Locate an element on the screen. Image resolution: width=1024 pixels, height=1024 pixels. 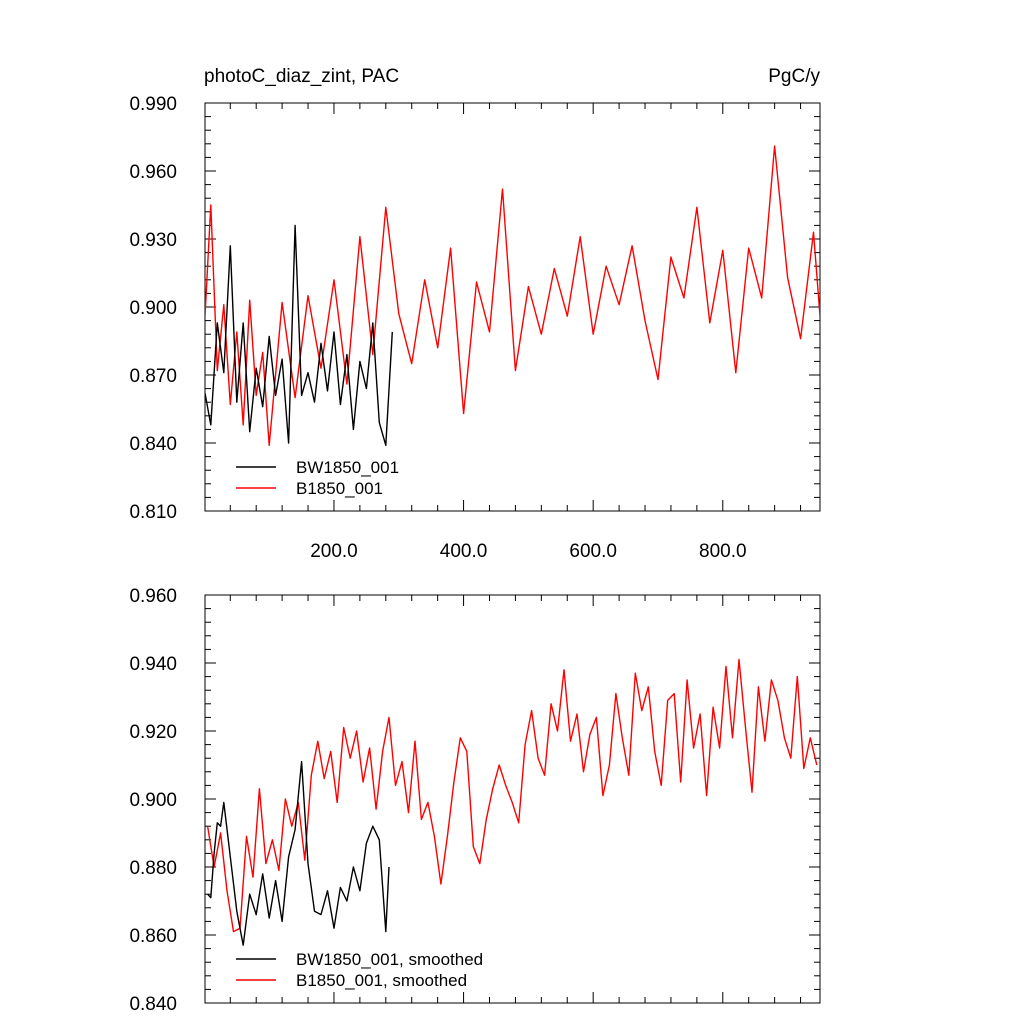
panel-title: photoC_diaz_zint, PAC is located at coordinates (301, 76).